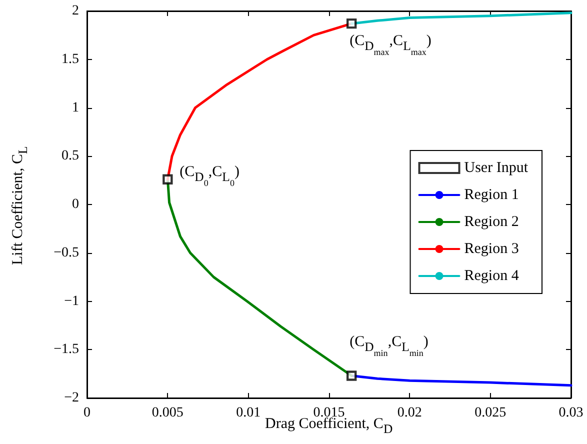 This screenshot has width=587, height=444. I want to click on x-tick-label: 0.01, so click(248, 413).